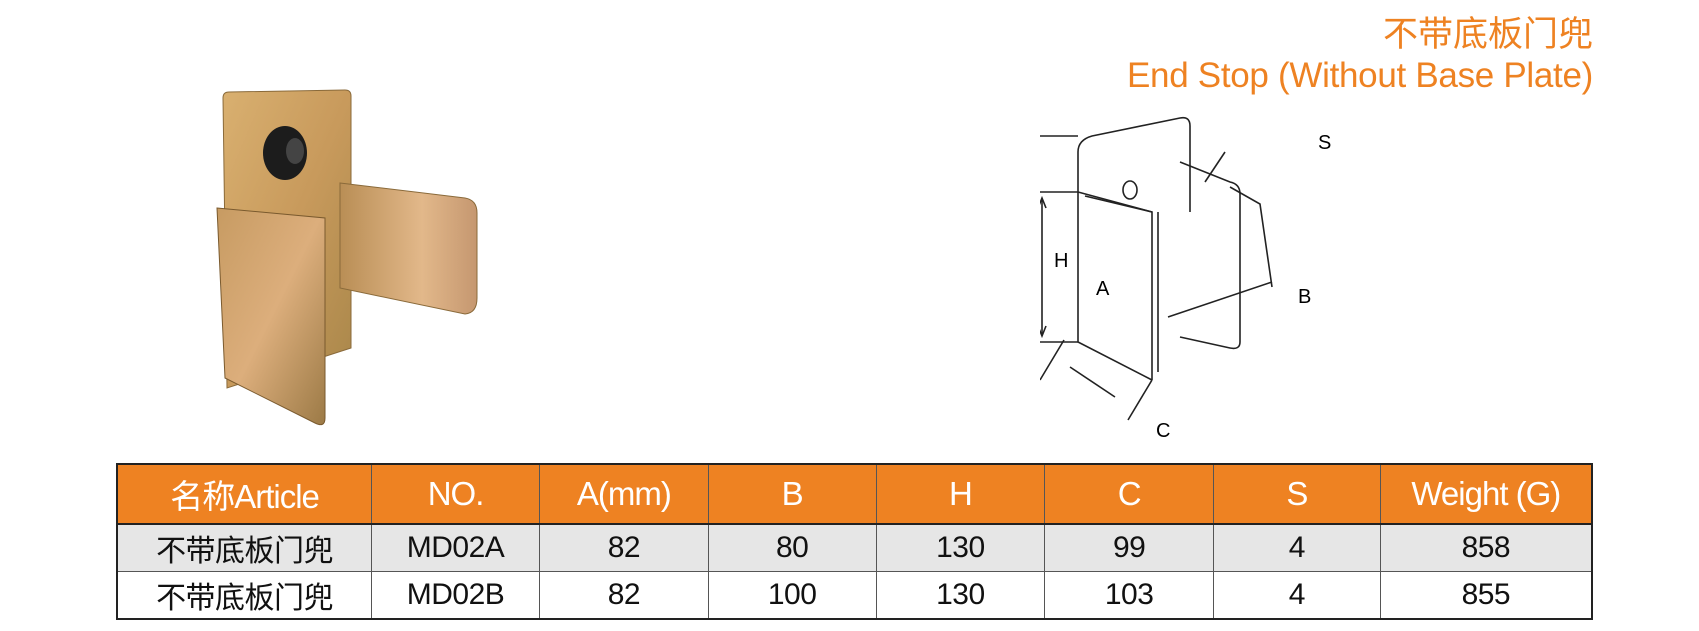 This screenshot has height=631, width=1699. I want to click on label-c: C, so click(1163, 431).